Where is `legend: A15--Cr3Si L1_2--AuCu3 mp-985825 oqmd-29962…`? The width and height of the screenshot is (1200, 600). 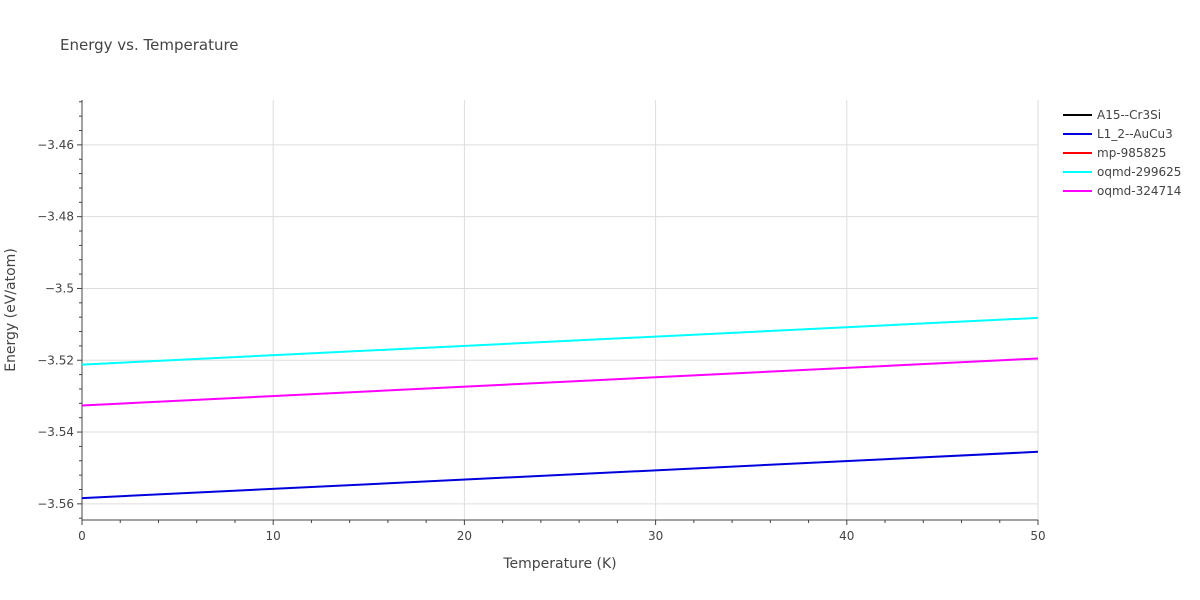 legend: A15--Cr3Si L1_2--AuCu3 mp-985825 oqmd-29962… is located at coordinates (1122, 153).